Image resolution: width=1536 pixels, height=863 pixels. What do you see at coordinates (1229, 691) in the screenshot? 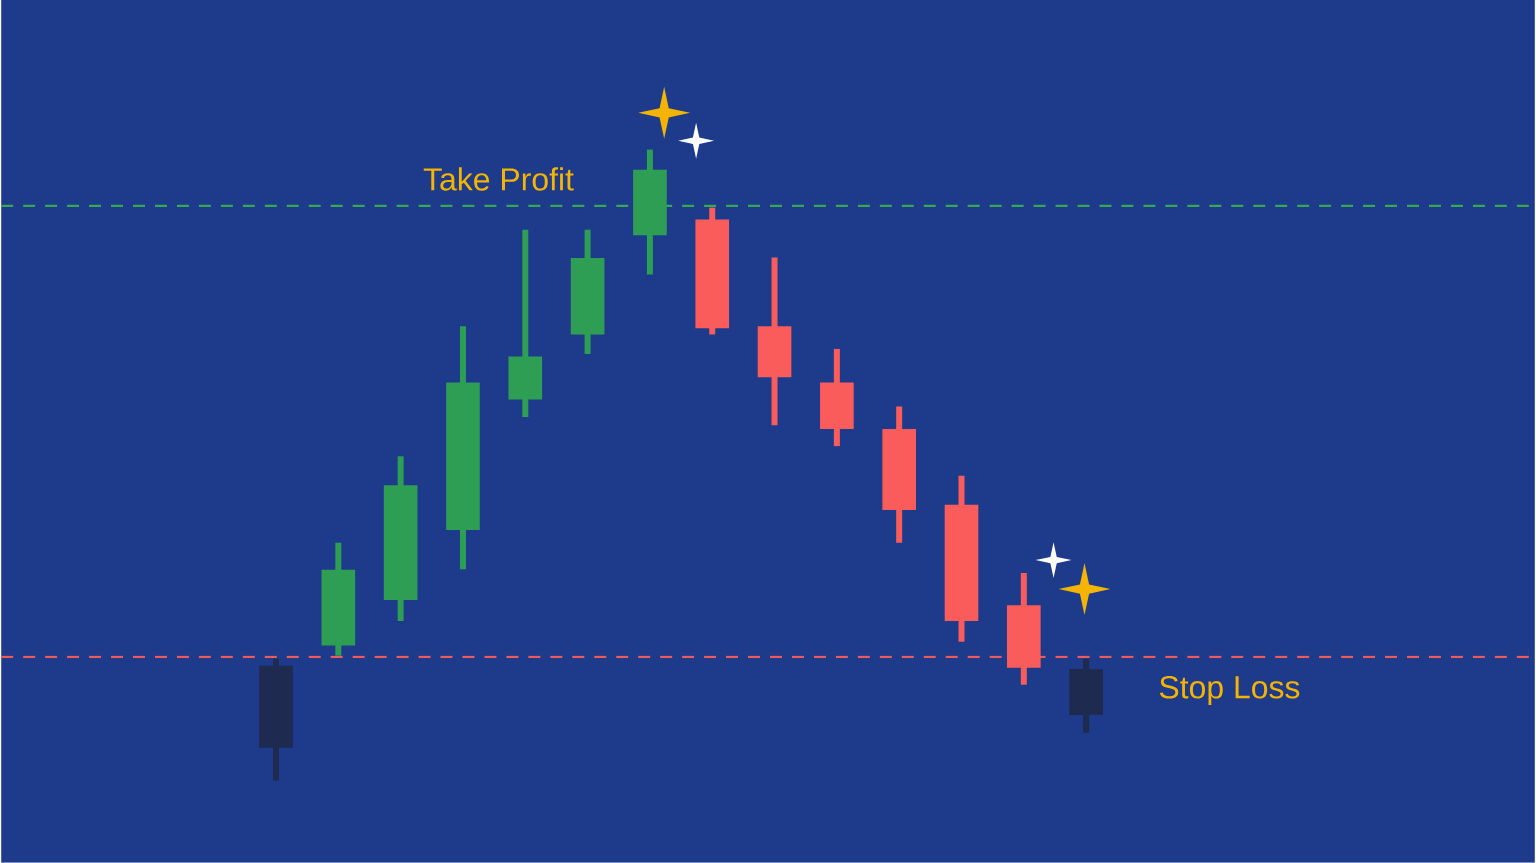
I see `ref-line-label: Stop Loss` at bounding box center [1229, 691].